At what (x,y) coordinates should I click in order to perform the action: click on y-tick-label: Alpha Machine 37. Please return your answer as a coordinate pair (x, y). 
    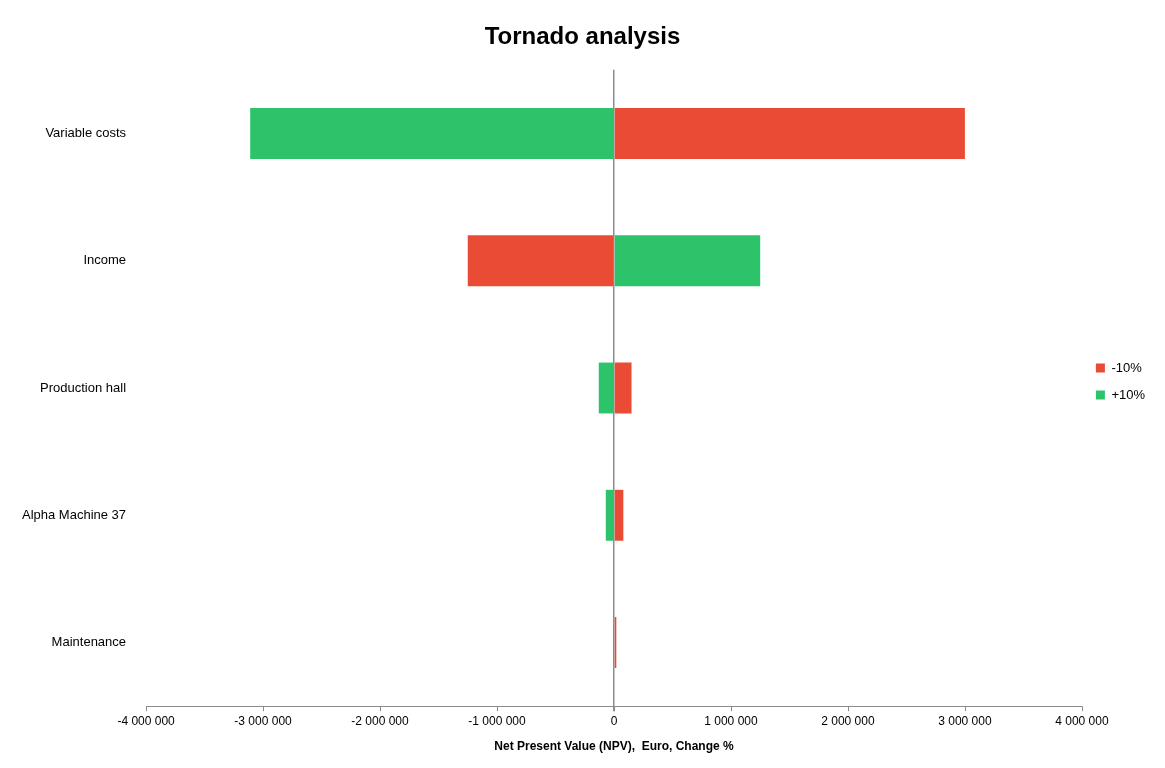
    Looking at the image, I should click on (74, 514).